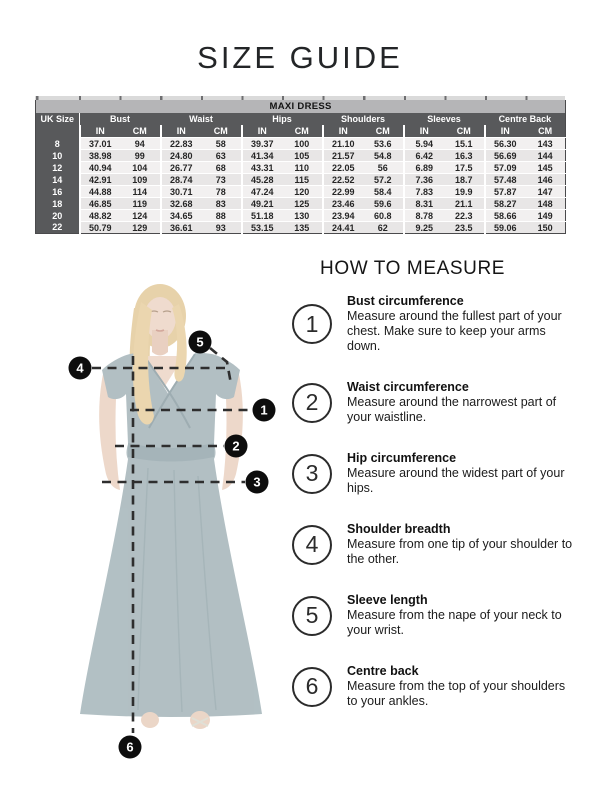 Image resolution: width=600 pixels, height=800 pixels. What do you see at coordinates (221, 191) in the screenshot?
I see `table-cell: 78` at bounding box center [221, 191].